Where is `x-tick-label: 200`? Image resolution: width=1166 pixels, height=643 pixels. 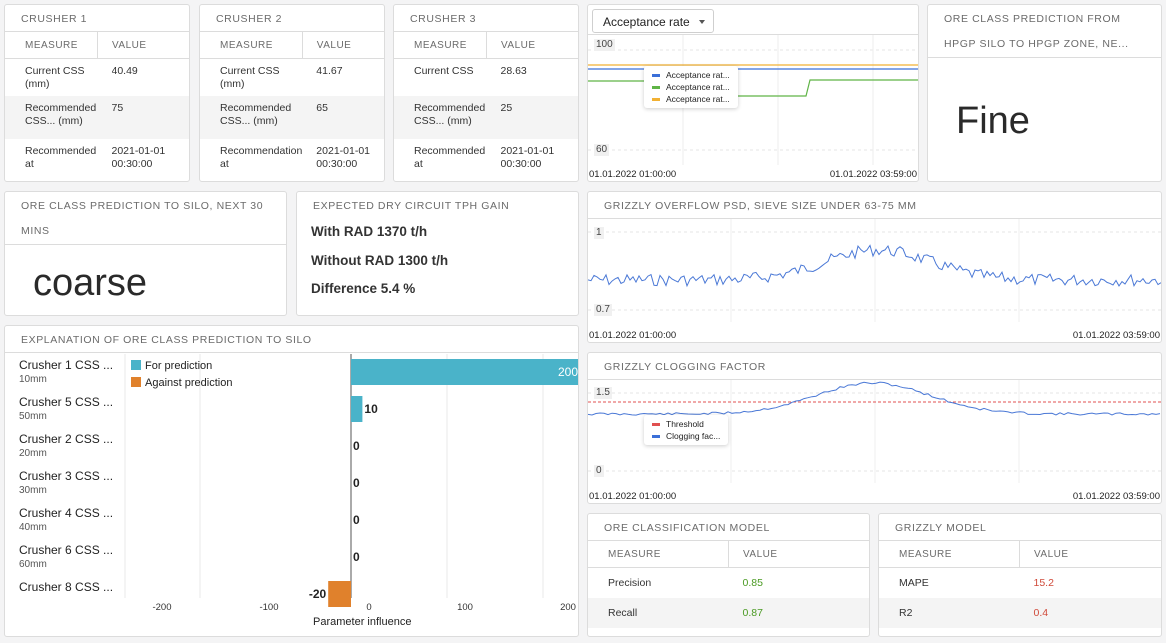 x-tick-label: 200 is located at coordinates (568, 607).